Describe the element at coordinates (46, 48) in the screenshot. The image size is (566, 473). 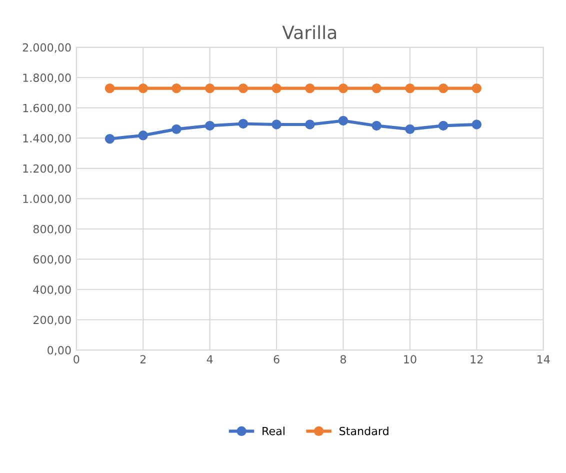
I see `y-tick-label: 2.000,00` at that location.